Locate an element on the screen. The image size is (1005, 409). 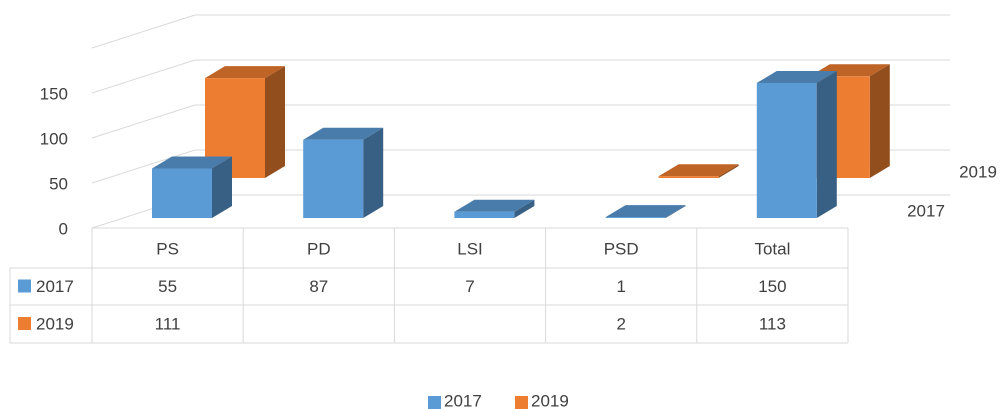
table-header: PSD is located at coordinates (621, 248).